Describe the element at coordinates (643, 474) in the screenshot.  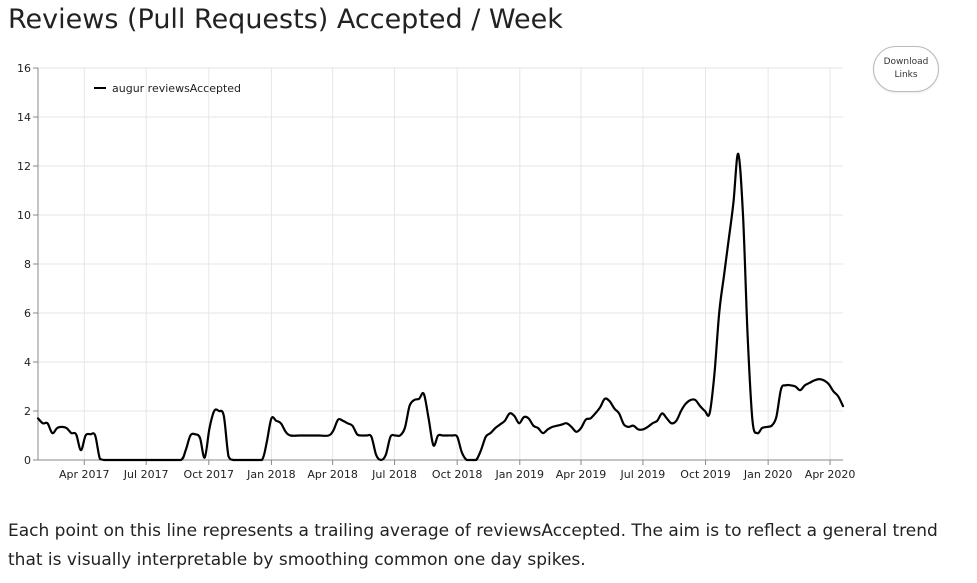
I see `x-tick-label: Jul 2019` at that location.